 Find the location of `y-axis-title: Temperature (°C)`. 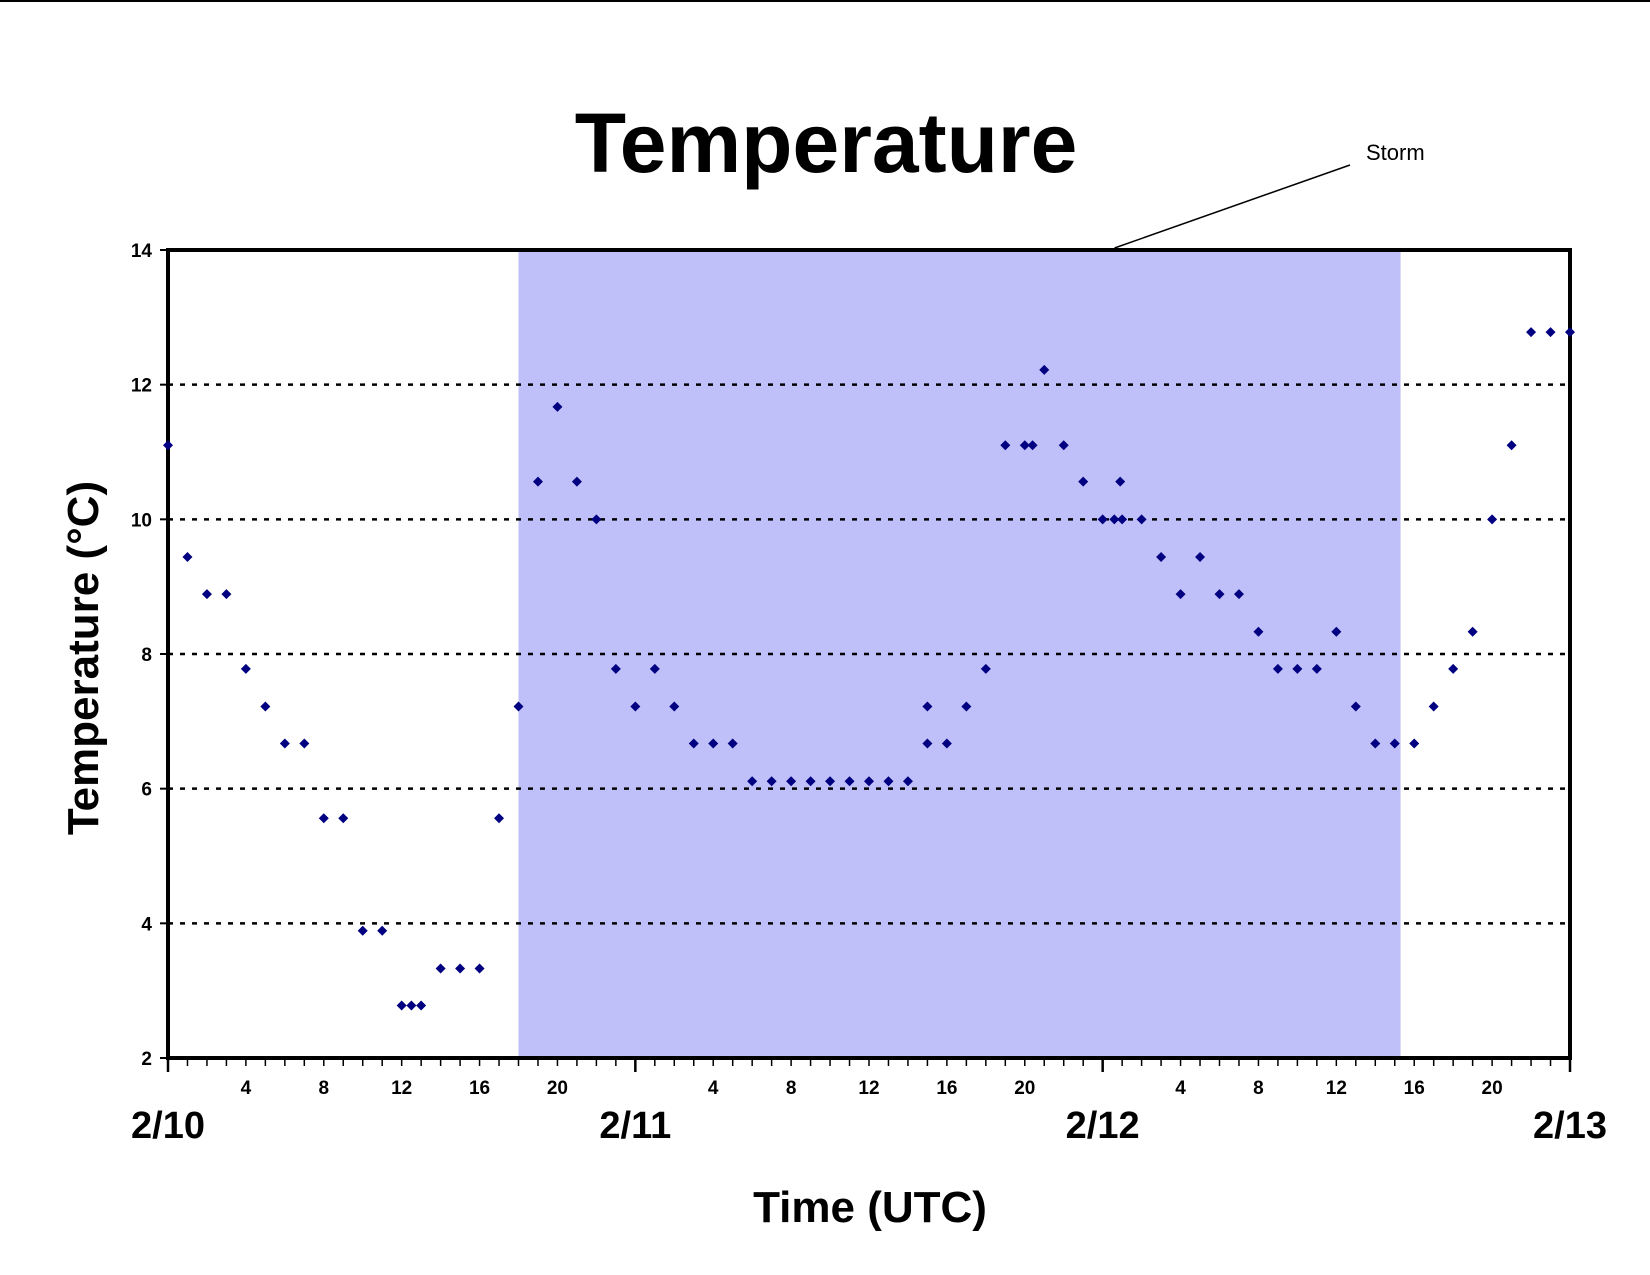

y-axis-title: Temperature (°C) is located at coordinates (83, 658).